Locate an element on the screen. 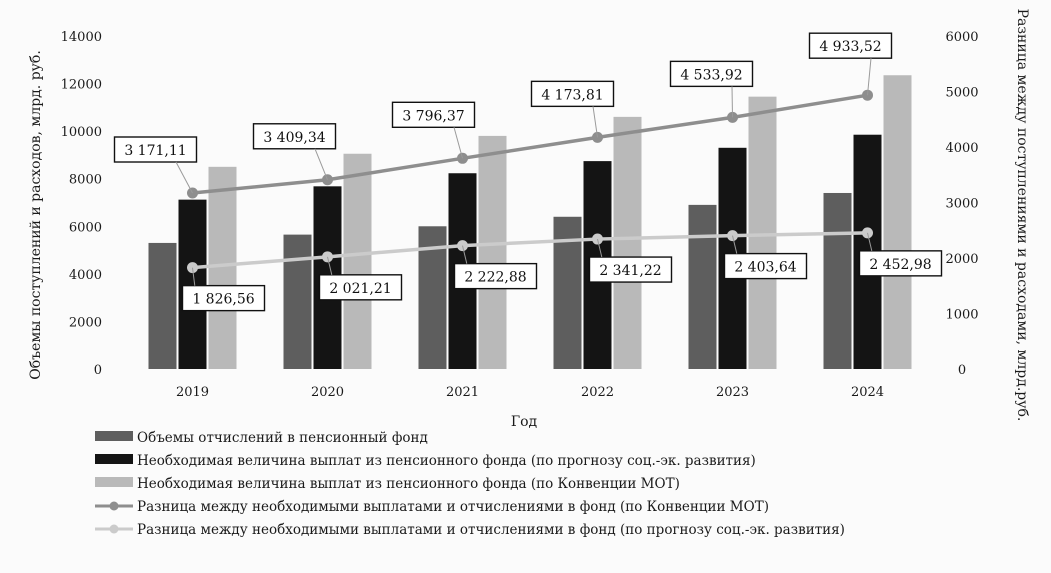 The height and width of the screenshot is (573, 1051). data-label: 2 341,22 is located at coordinates (630, 271).